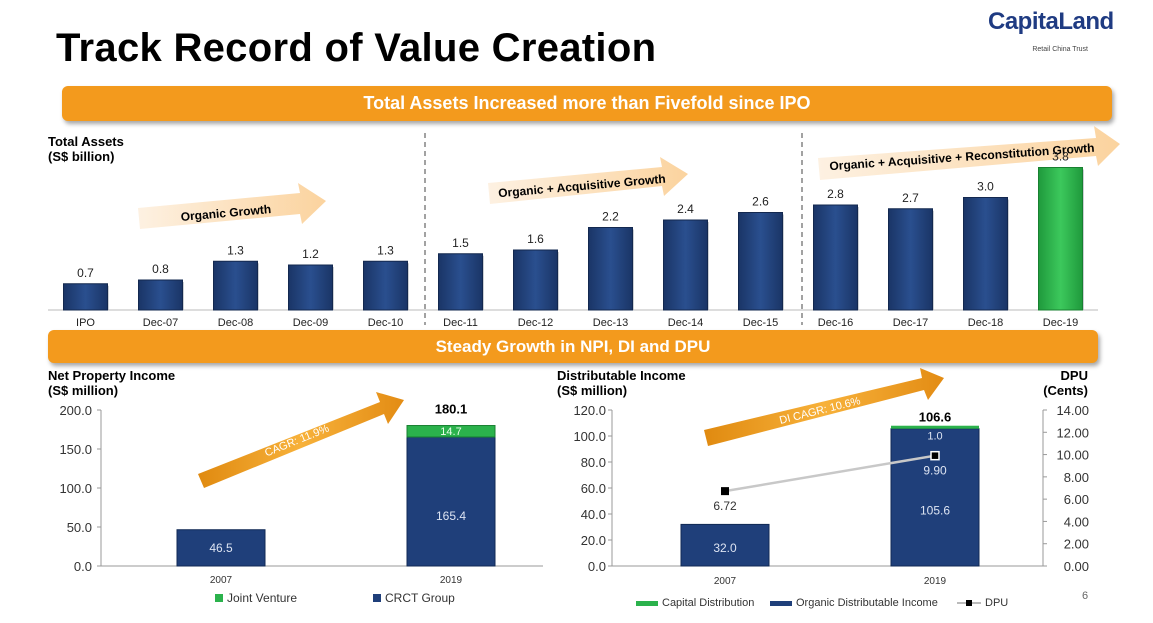 The width and height of the screenshot is (1153, 623). I want to click on capitaland-logo: CapitaLand Retail China Trust, so click(1051, 32).